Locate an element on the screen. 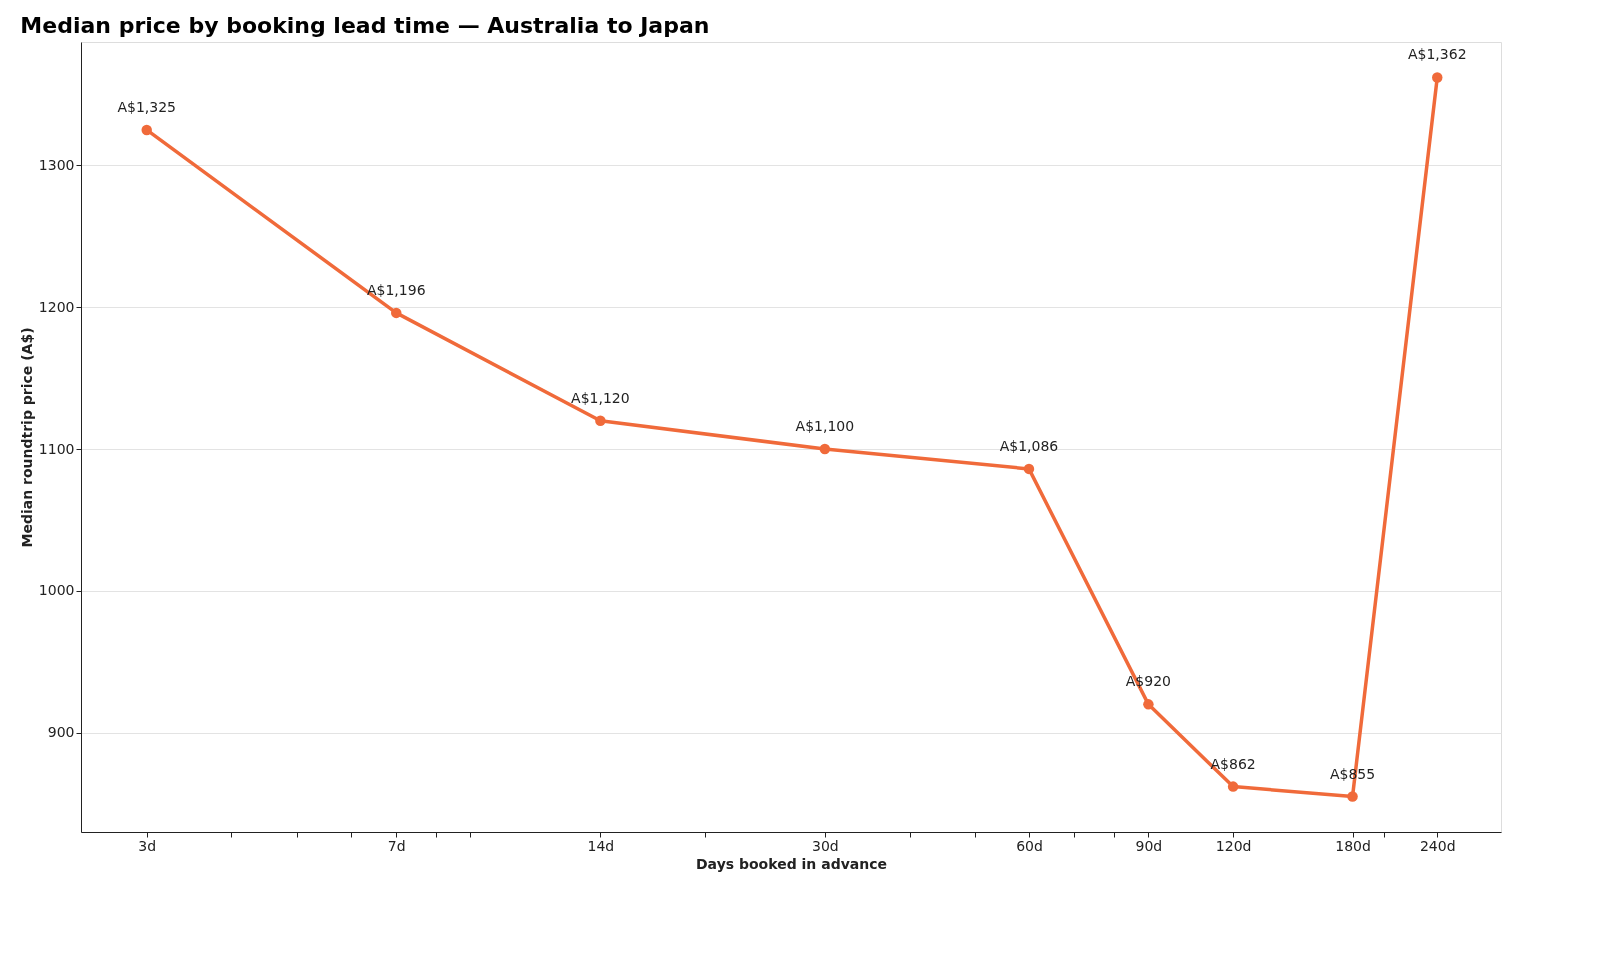  y-axis-title: Median roundtrip price (A$) is located at coordinates (26, 437).